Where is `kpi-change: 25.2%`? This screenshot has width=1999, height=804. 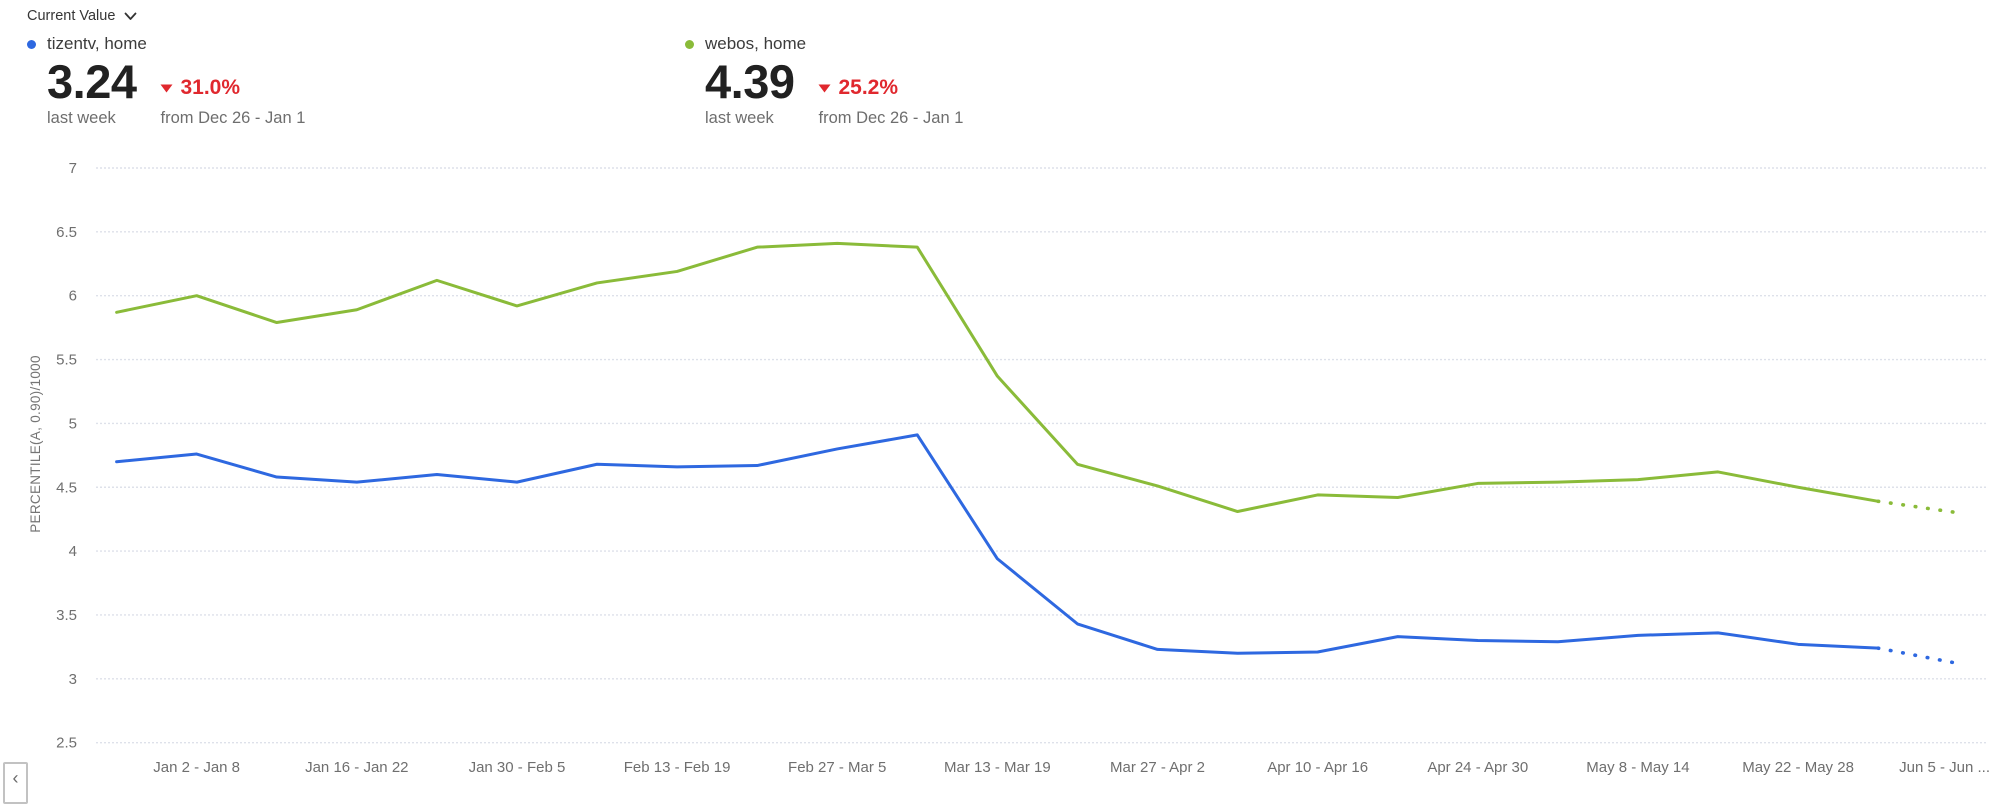 kpi-change: 25.2% is located at coordinates (890, 92).